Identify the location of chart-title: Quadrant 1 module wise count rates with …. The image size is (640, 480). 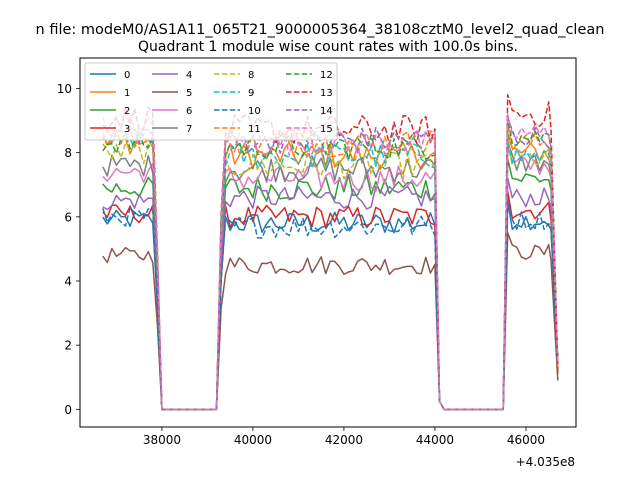
(328, 47).